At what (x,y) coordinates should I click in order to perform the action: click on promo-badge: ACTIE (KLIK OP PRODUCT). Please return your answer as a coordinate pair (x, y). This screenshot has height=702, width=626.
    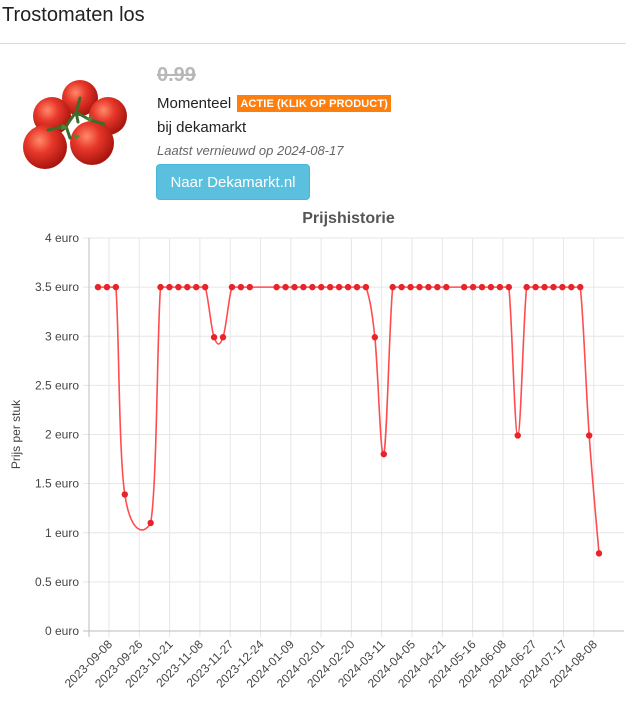
    Looking at the image, I should click on (314, 103).